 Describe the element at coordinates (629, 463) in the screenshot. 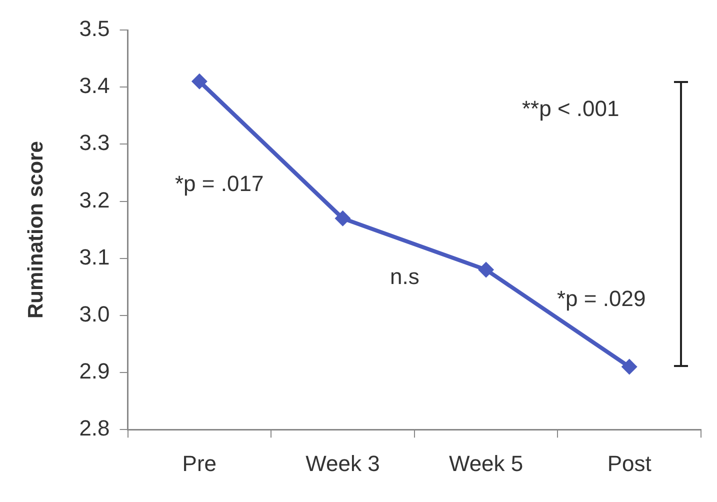

I see `x-tick-label: Post` at that location.